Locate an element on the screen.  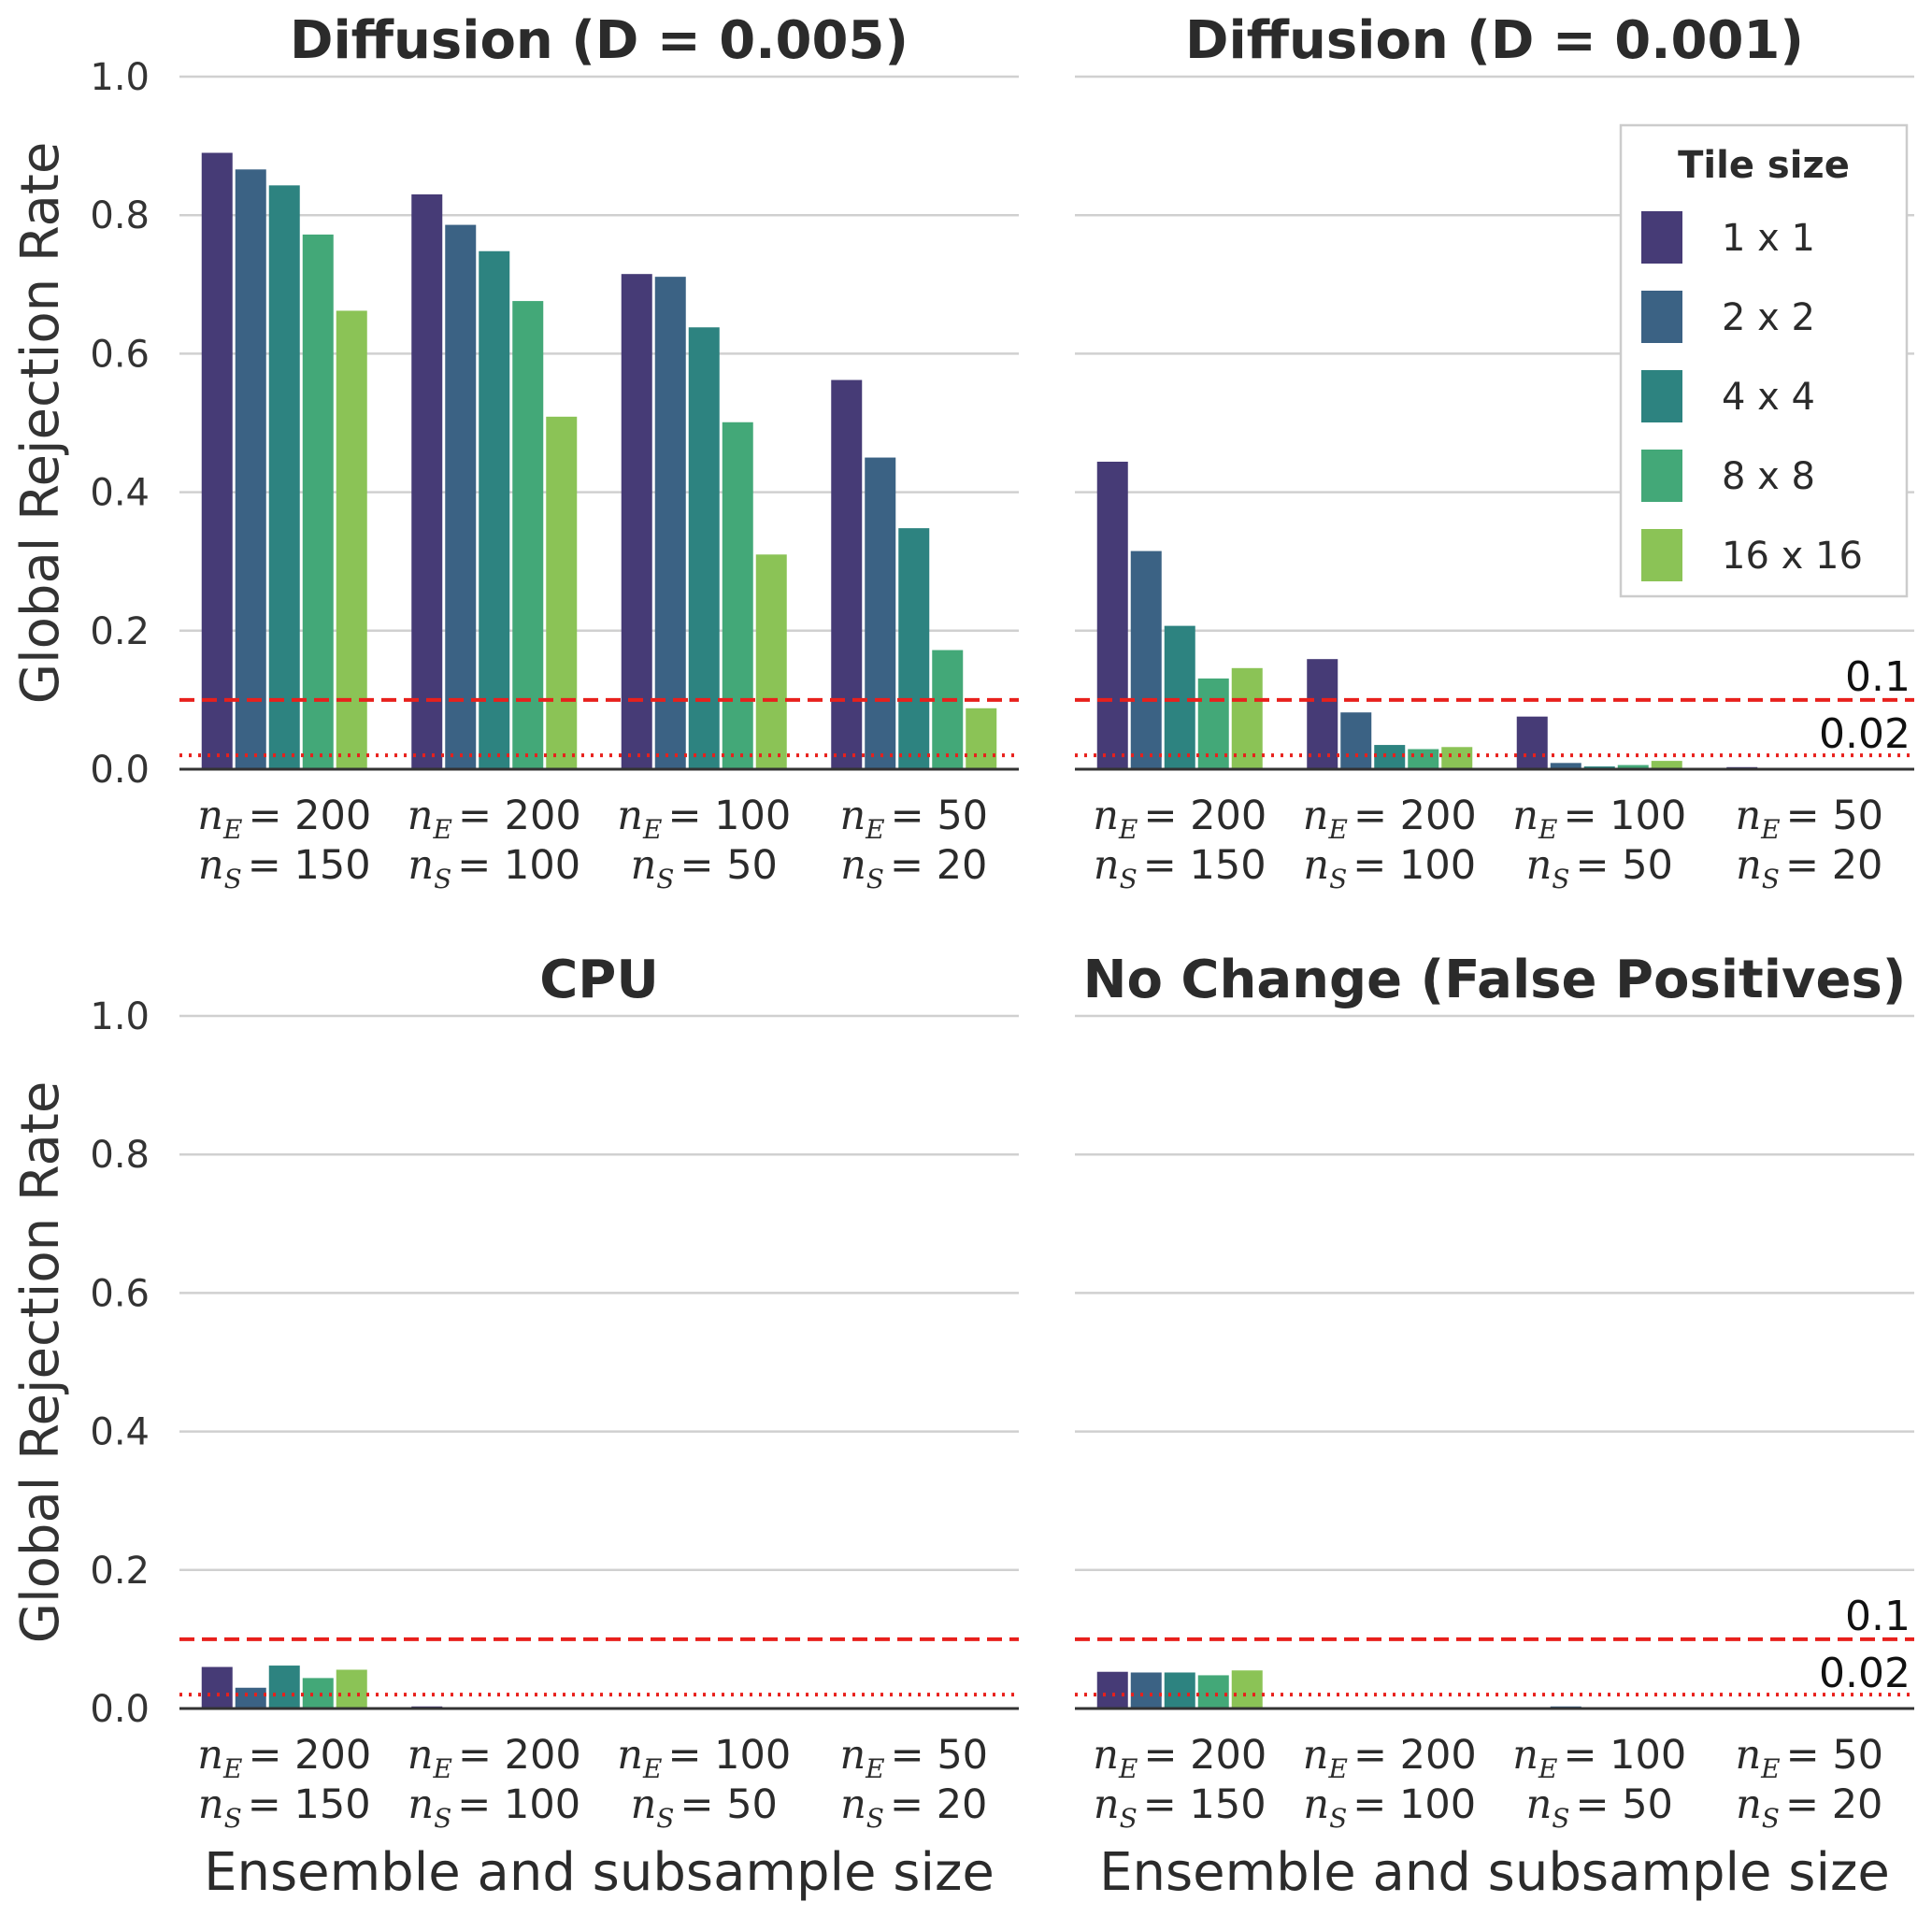
y-axis-label: Global Rejection Rate is located at coordinates (40, 424).